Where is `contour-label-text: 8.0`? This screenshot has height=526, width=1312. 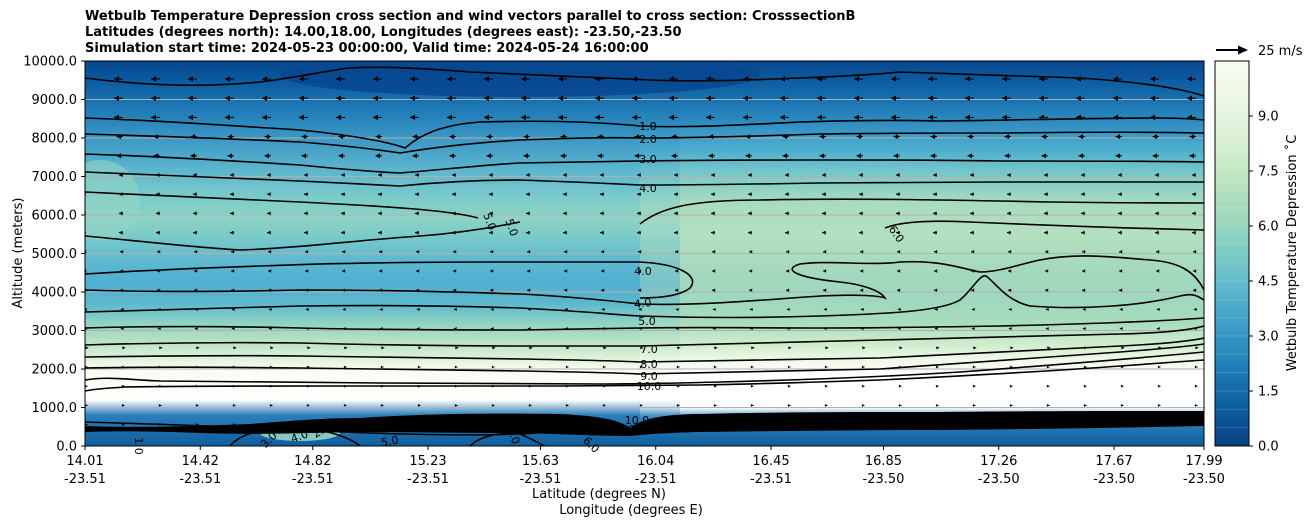
contour-label-text: 8.0 is located at coordinates (649, 364).